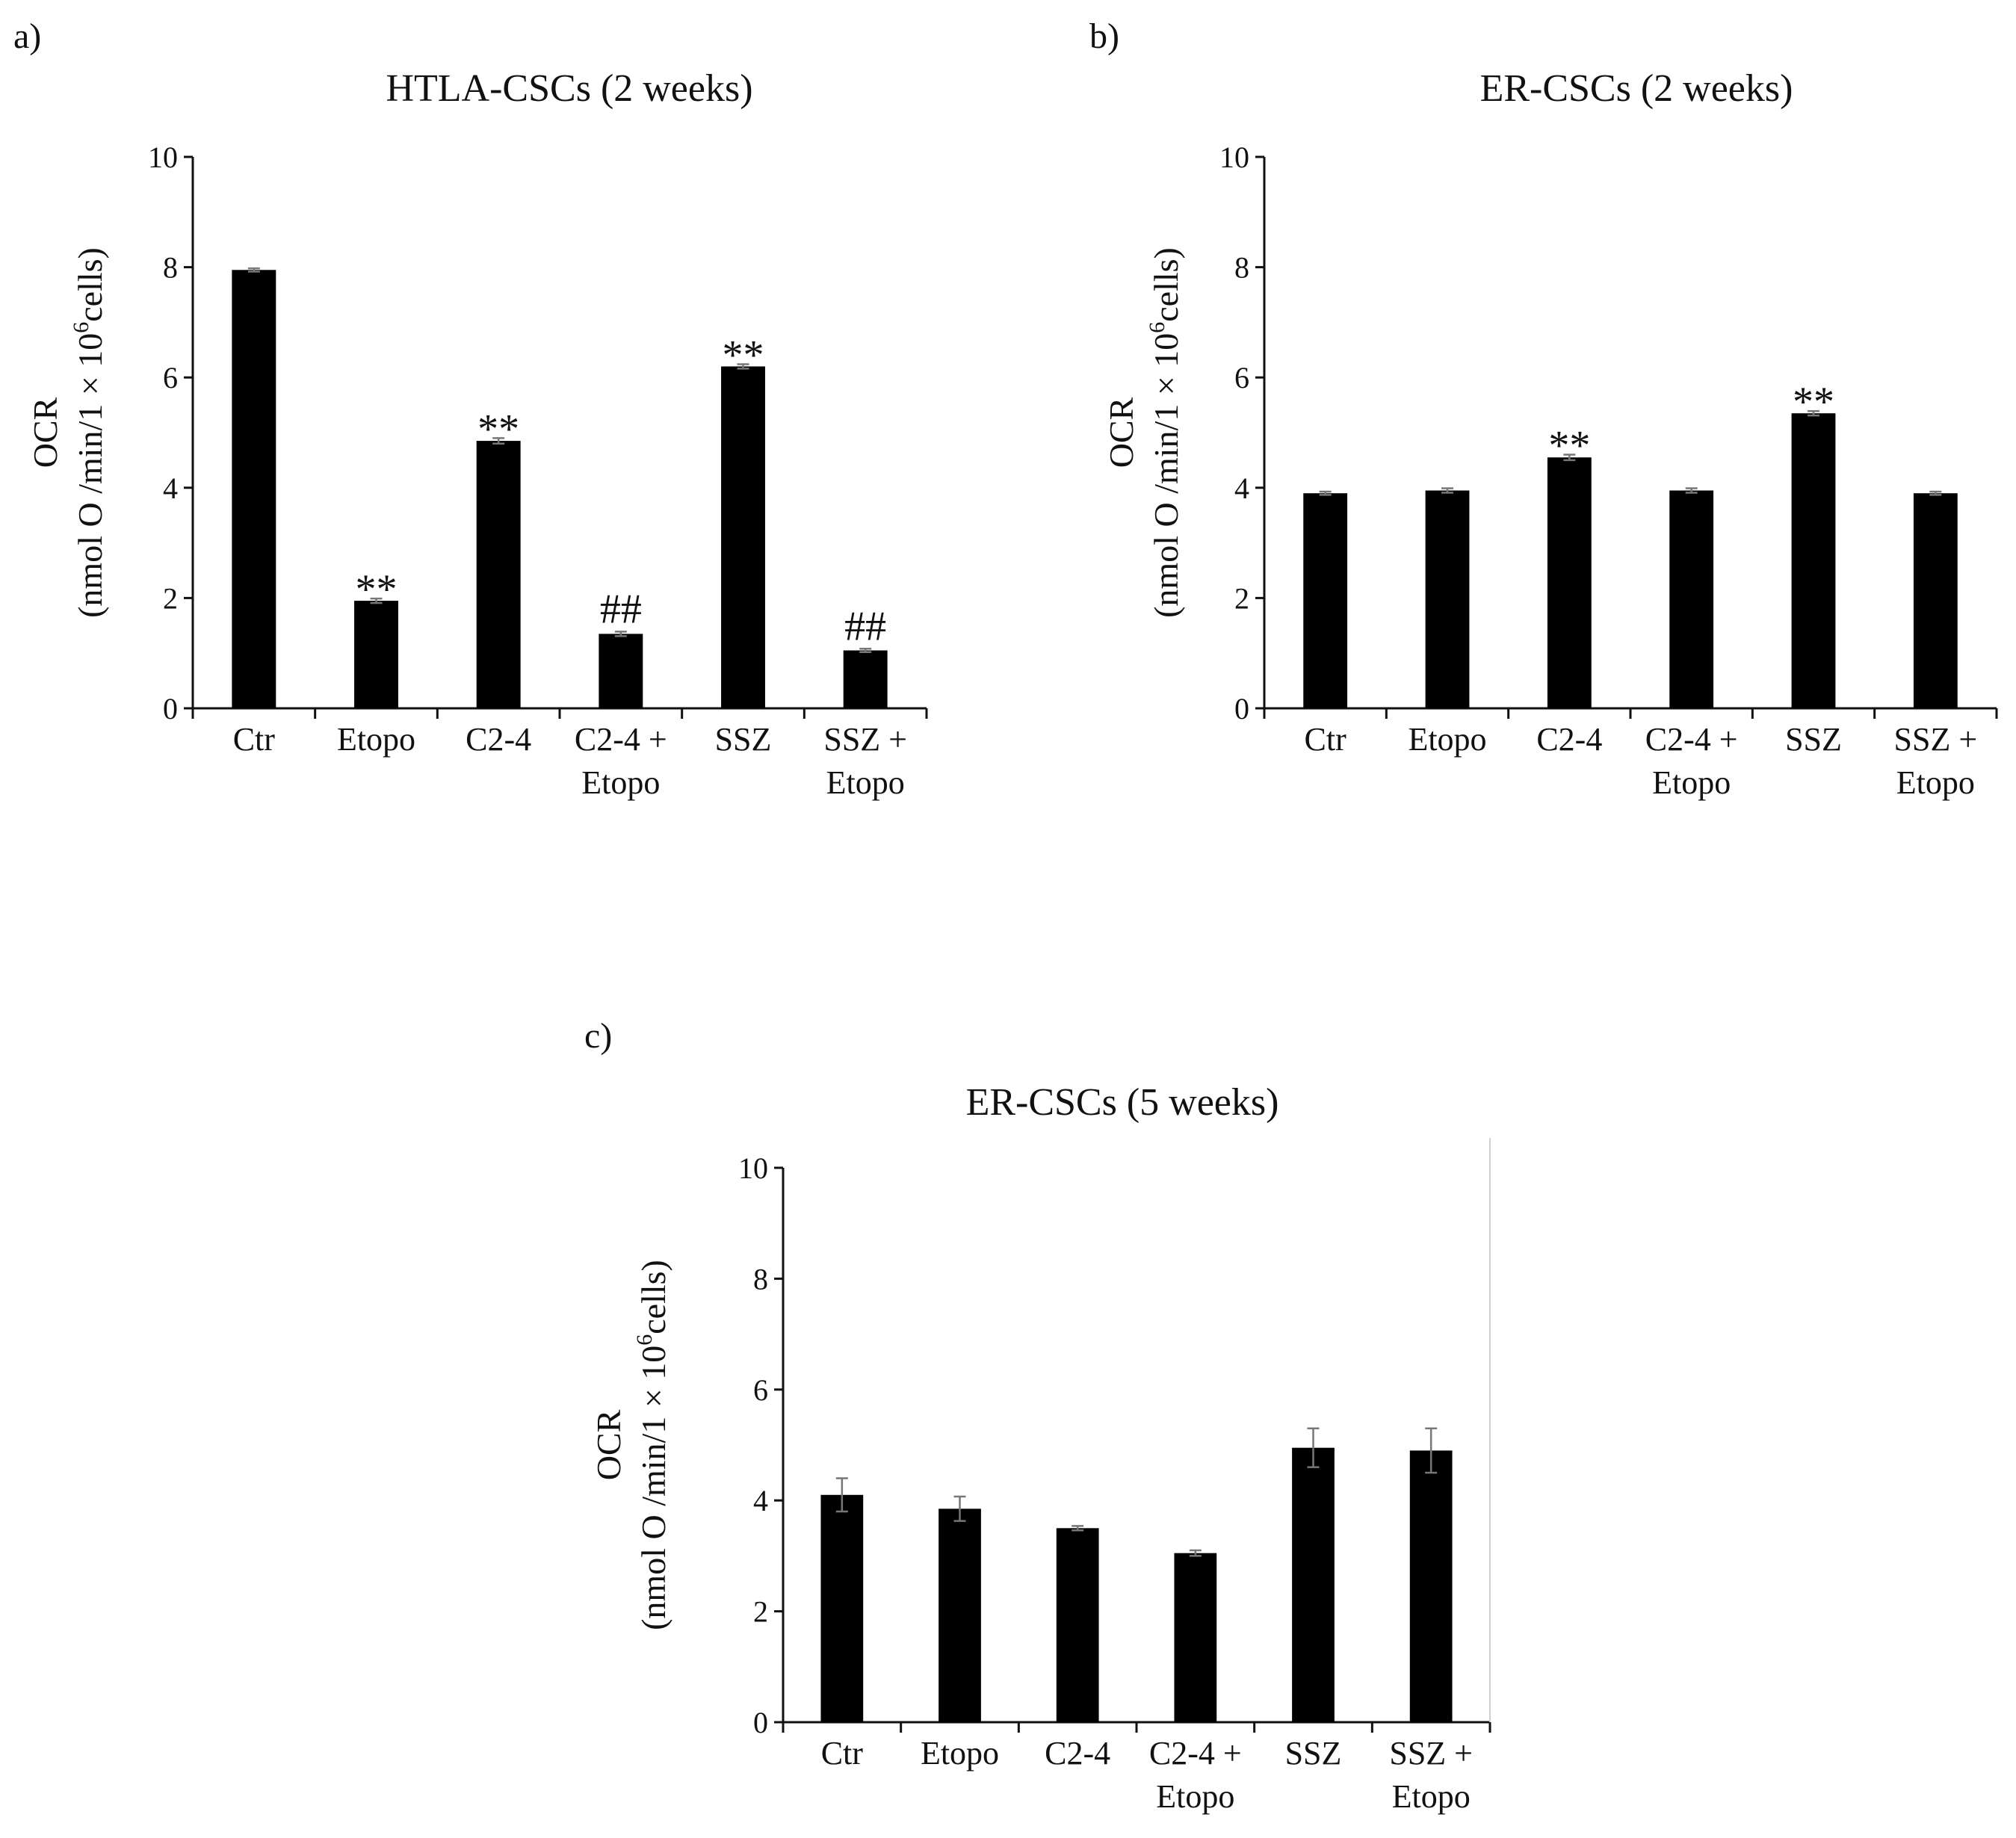 Image resolution: width=2016 pixels, height=1838 pixels. What do you see at coordinates (598, 1036) in the screenshot?
I see `panel-label-c: c)` at bounding box center [598, 1036].